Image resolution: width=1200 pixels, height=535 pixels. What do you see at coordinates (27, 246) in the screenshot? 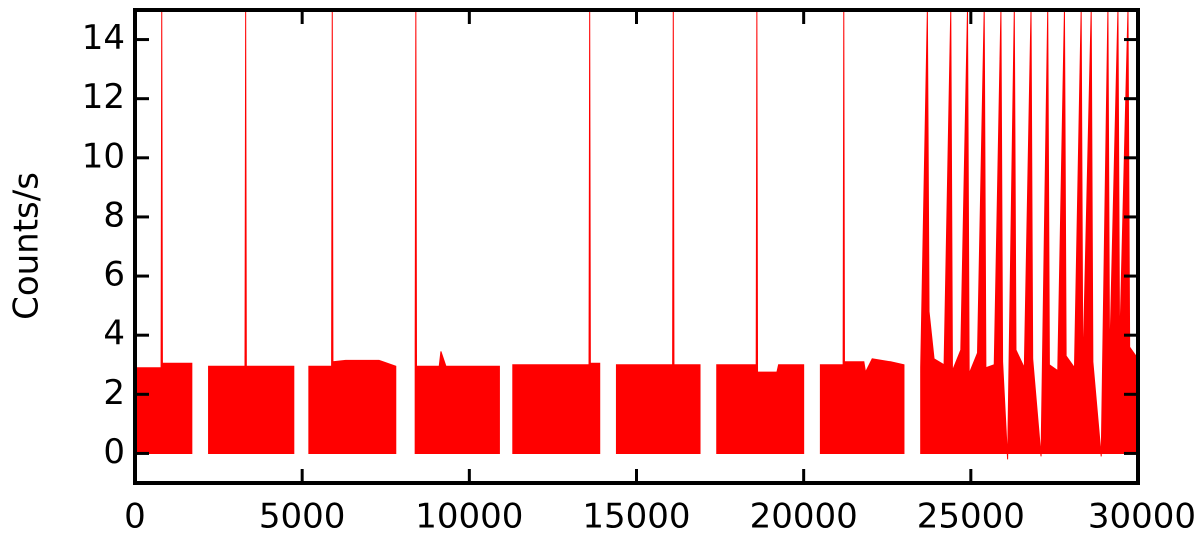
I see `y-axis-label: Counts/s` at bounding box center [27, 246].